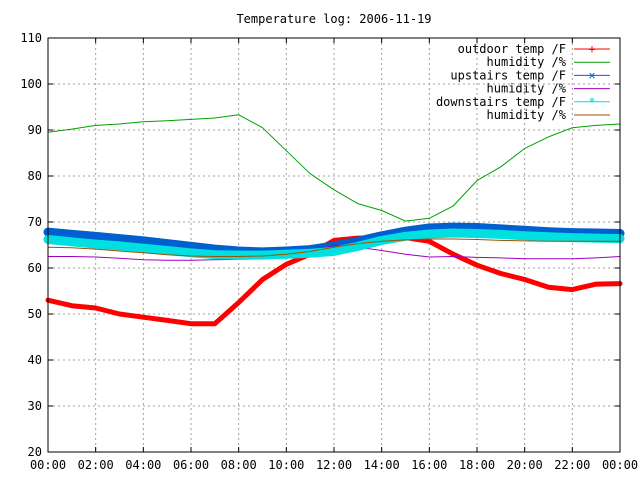 Image resolution: width=640 pixels, height=480 pixels. I want to click on legend-label: upstairs temp /F, so click(508, 75).